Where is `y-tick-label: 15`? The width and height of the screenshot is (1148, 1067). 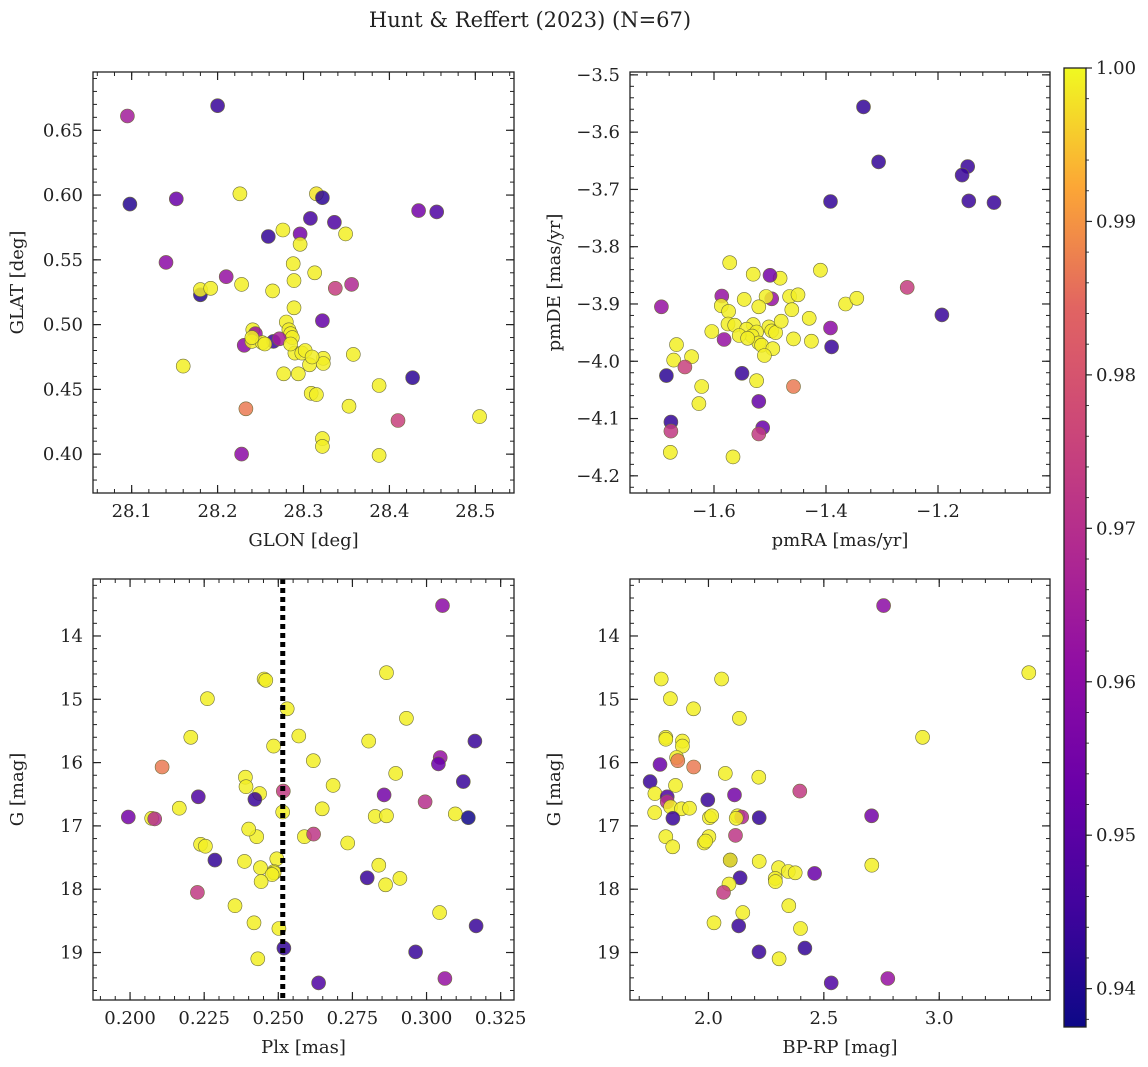 y-tick-label: 15 is located at coordinates (71, 699).